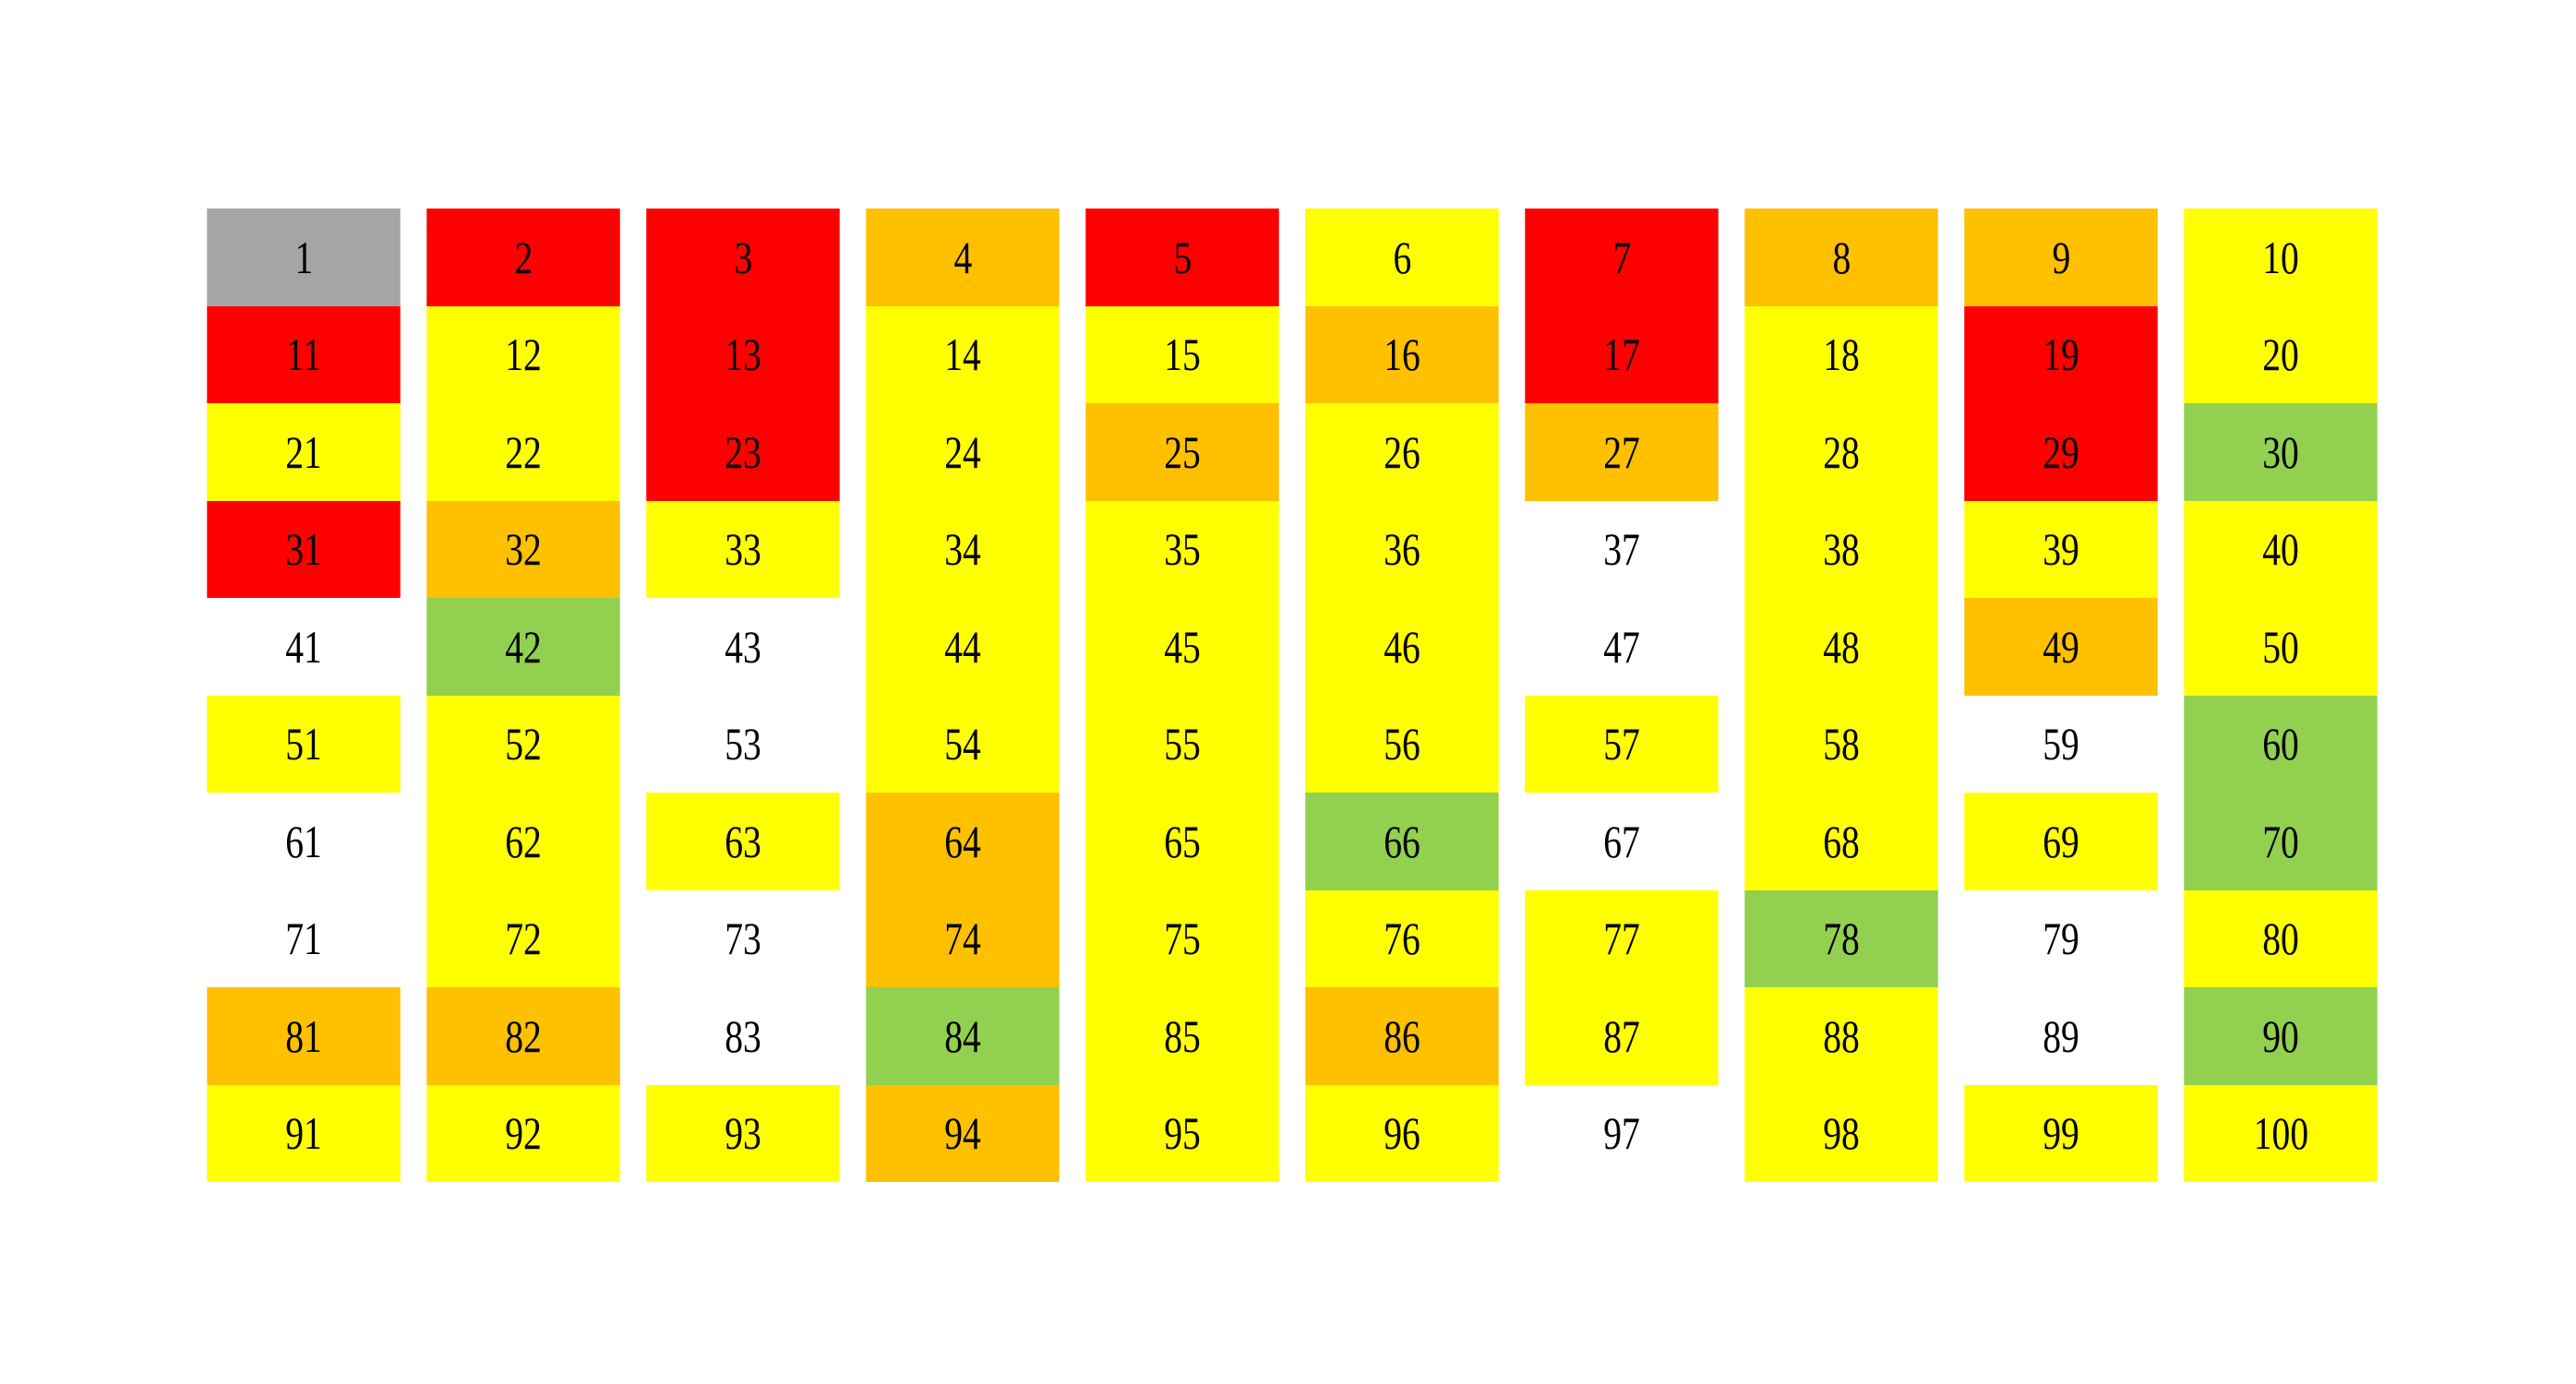  I want to click on grid-cell-2: 2, so click(523, 257).